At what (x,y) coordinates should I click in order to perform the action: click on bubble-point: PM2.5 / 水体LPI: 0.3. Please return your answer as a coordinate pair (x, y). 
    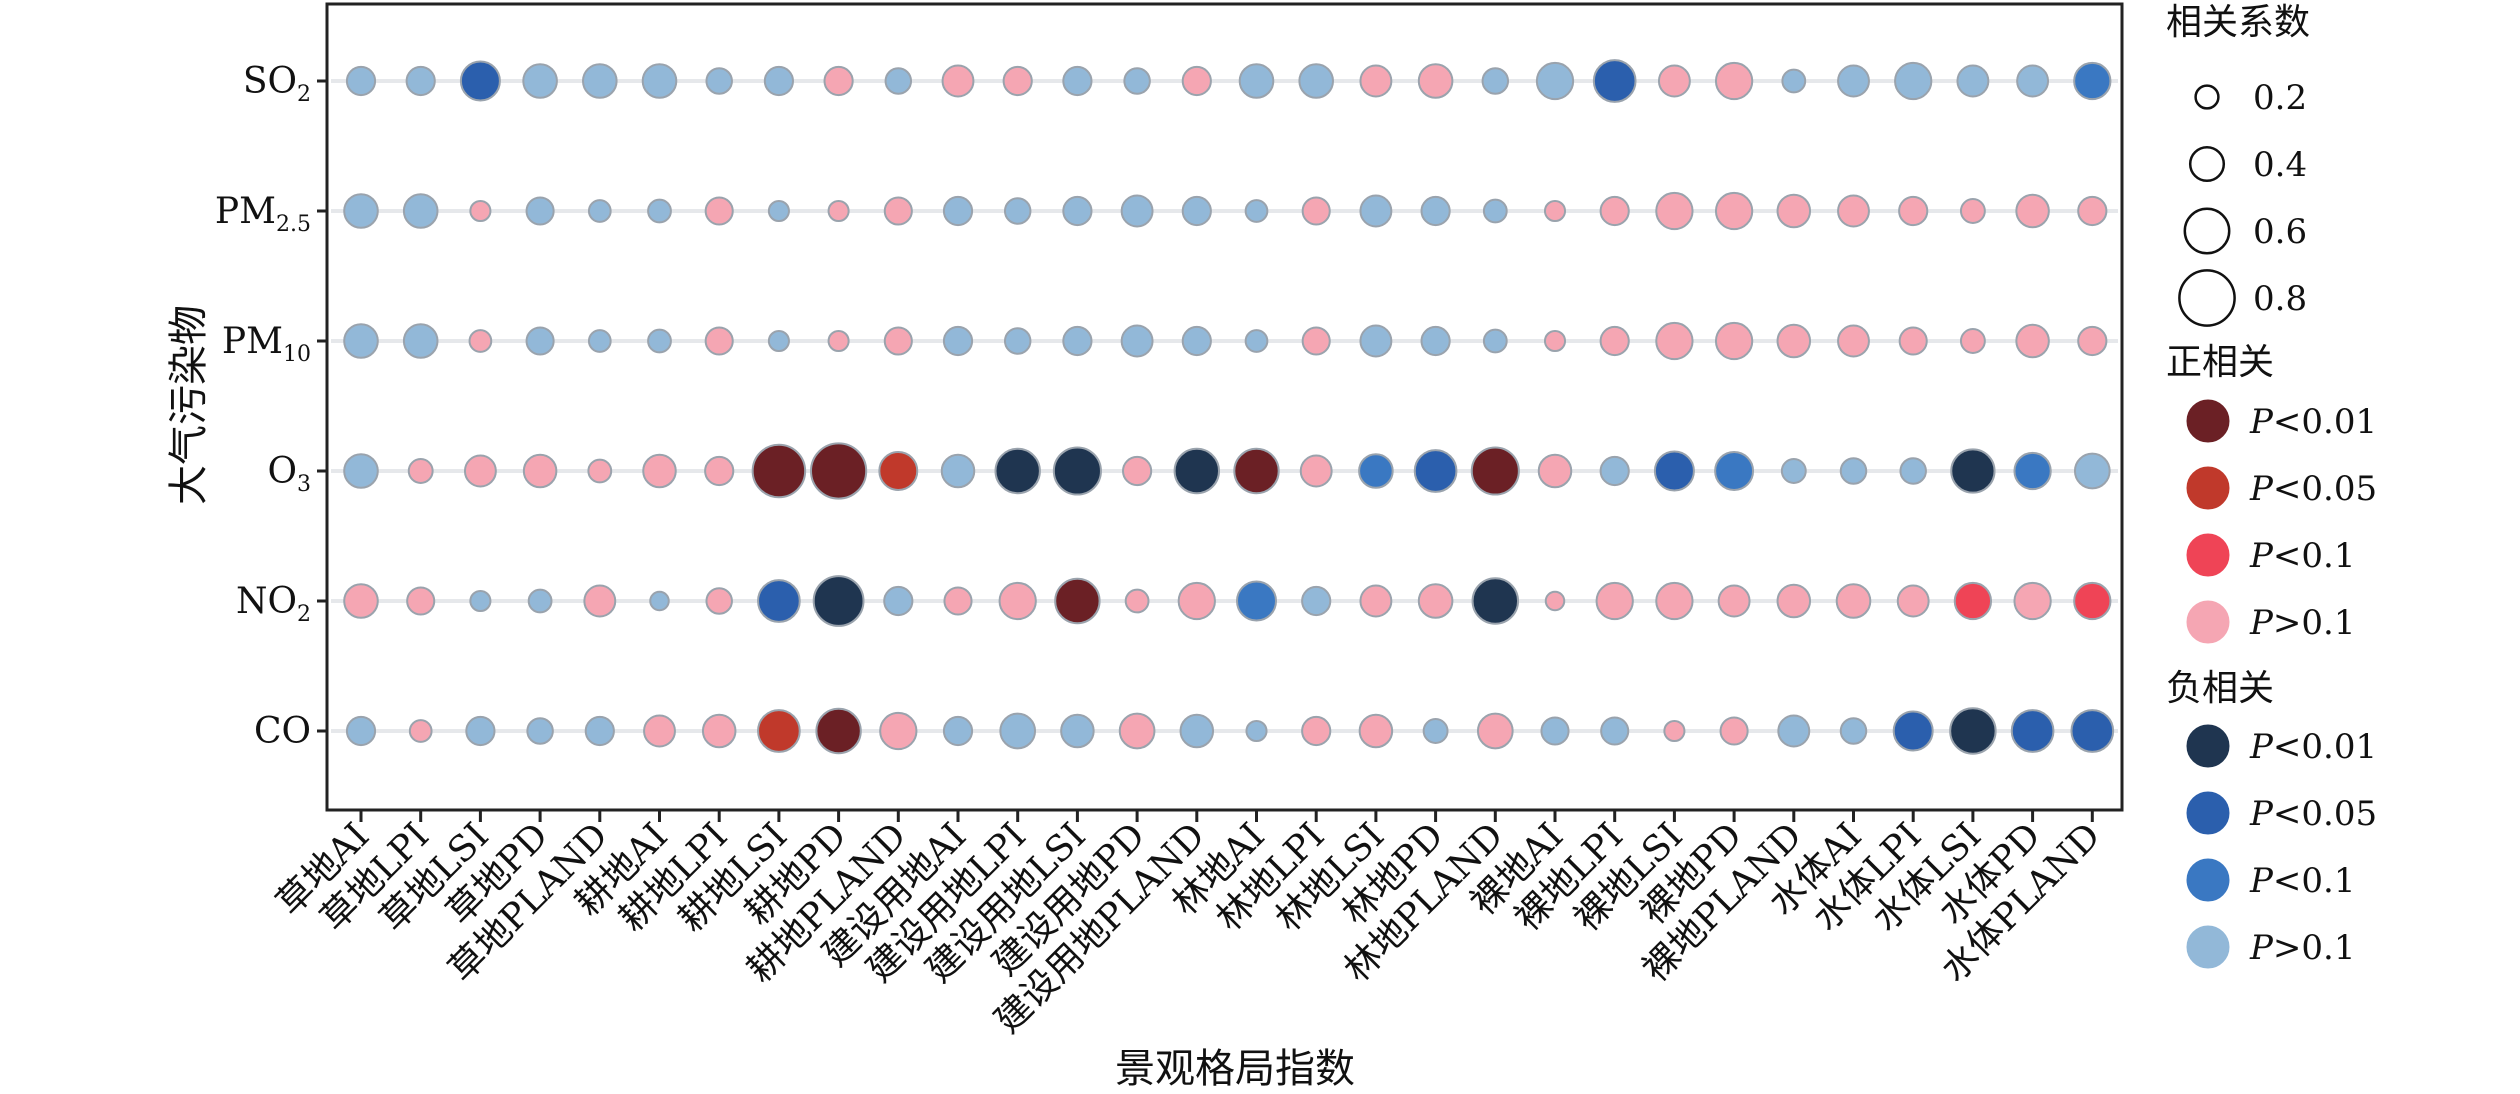
    Looking at the image, I should click on (1913, 211).